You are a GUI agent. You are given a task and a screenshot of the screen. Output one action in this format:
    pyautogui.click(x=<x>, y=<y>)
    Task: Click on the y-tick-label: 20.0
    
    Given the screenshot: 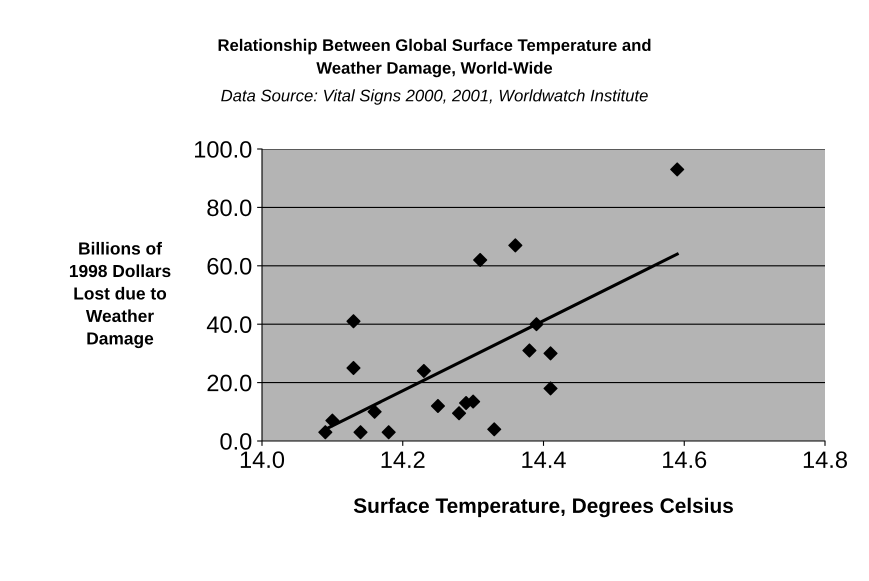 What is the action you would take?
    pyautogui.click(x=230, y=383)
    